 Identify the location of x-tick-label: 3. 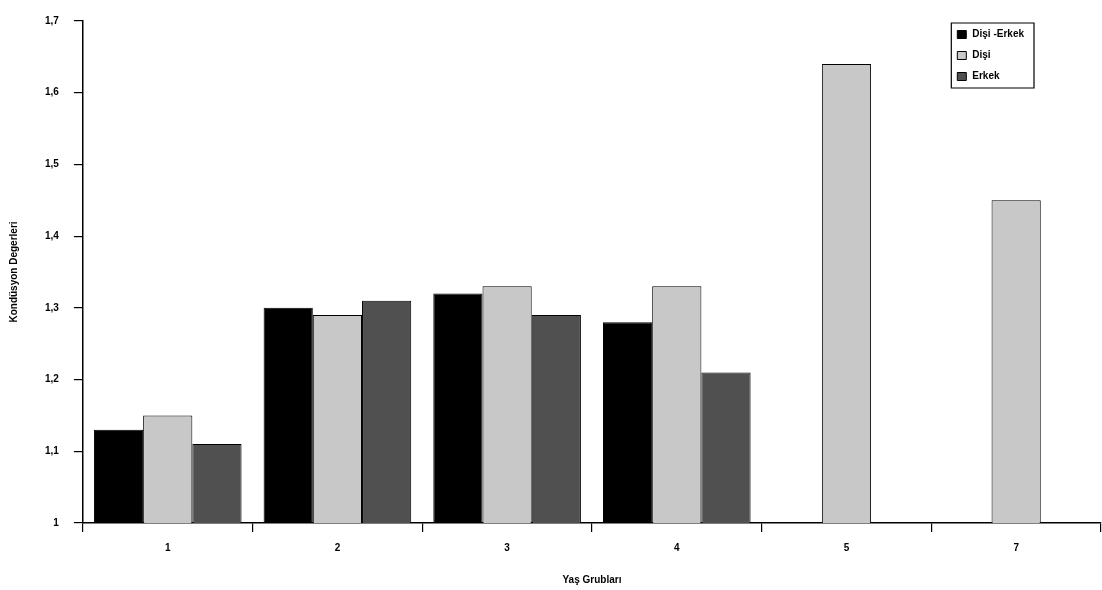
(507, 547).